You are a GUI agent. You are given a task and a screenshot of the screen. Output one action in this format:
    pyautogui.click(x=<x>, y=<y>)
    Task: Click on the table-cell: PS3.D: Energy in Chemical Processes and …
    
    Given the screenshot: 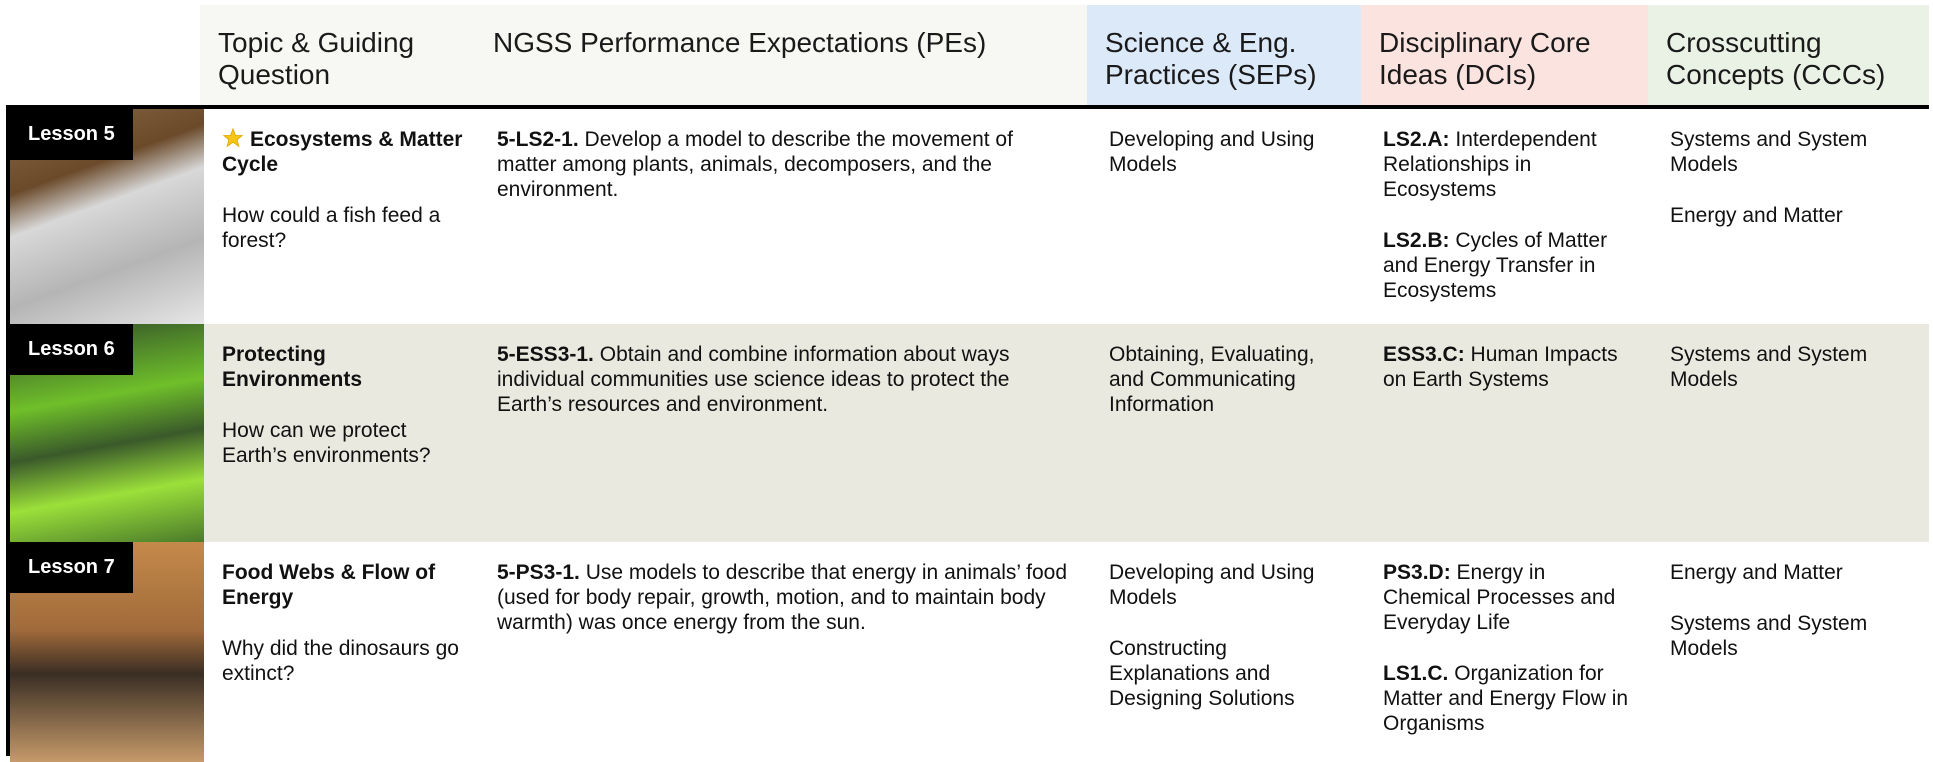 What is the action you would take?
    pyautogui.click(x=1508, y=652)
    